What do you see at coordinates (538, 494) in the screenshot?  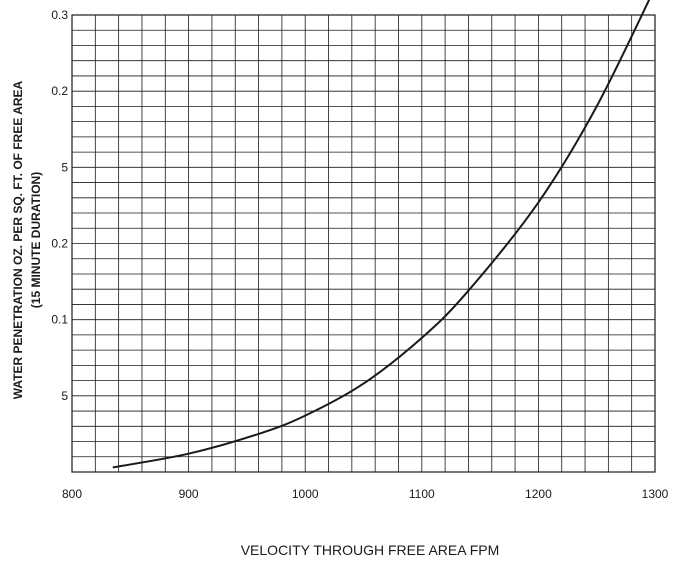 I see `x-tick-label: 1200` at bounding box center [538, 494].